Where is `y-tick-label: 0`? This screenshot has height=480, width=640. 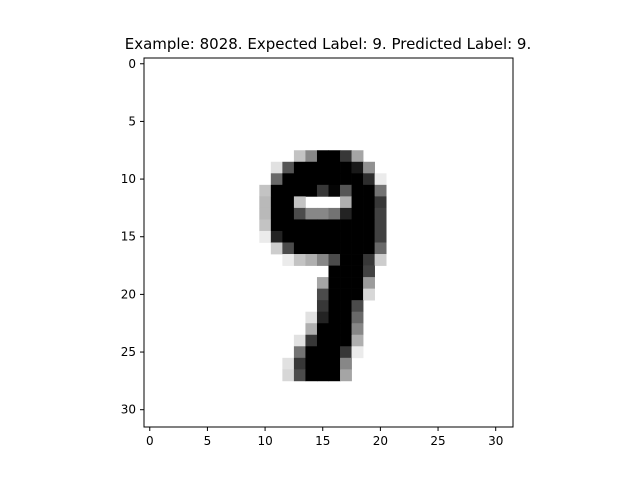 y-tick-label: 0 is located at coordinates (132, 64).